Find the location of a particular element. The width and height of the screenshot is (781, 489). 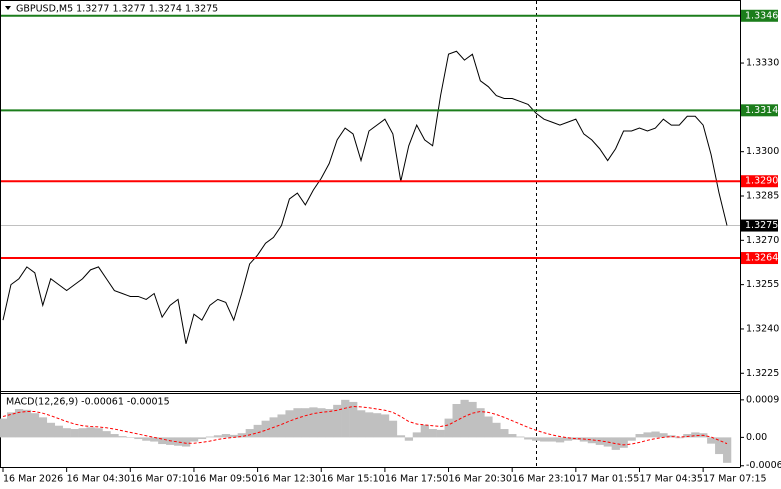

chart-title: GBPUSD,M5 1.3277 1.3277 1.3274 1.3275 is located at coordinates (117, 9).